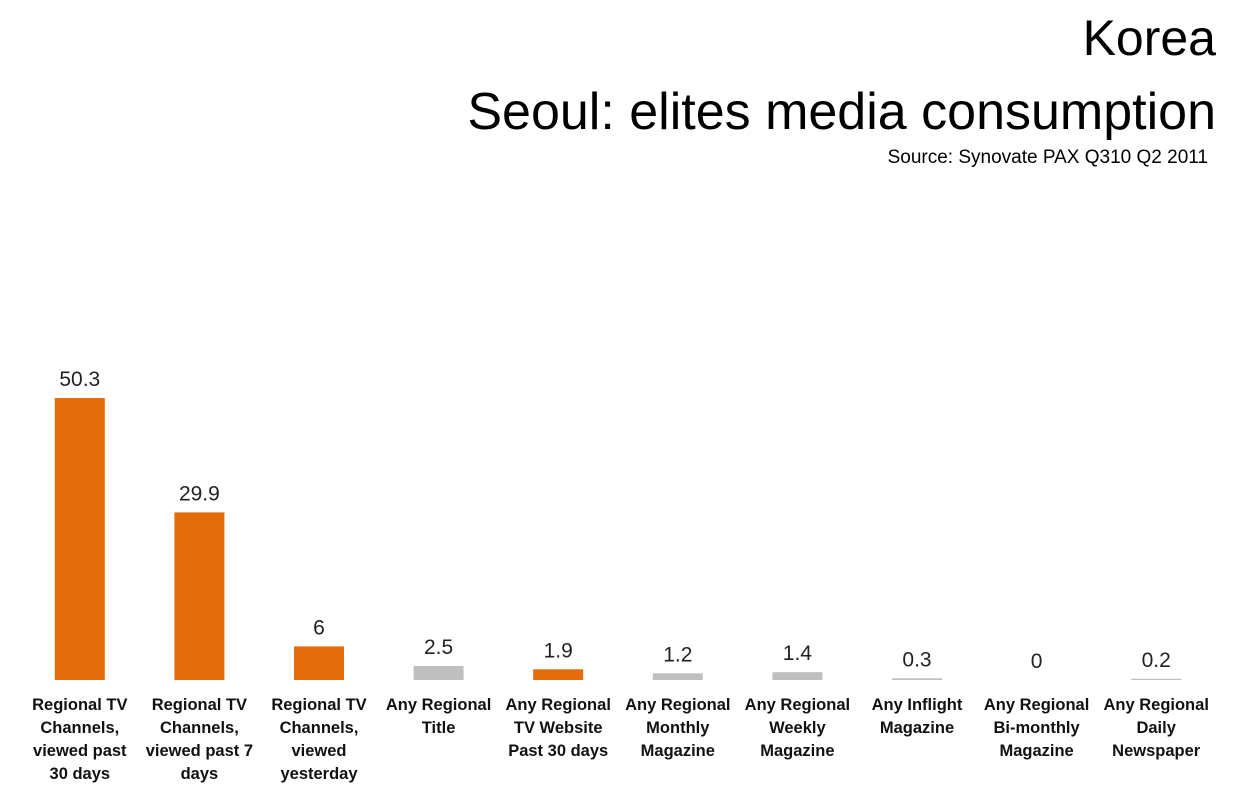  Describe the element at coordinates (79, 739) in the screenshot. I see `category-label-1: Regional TV Channels, viewed past 30 days` at that location.